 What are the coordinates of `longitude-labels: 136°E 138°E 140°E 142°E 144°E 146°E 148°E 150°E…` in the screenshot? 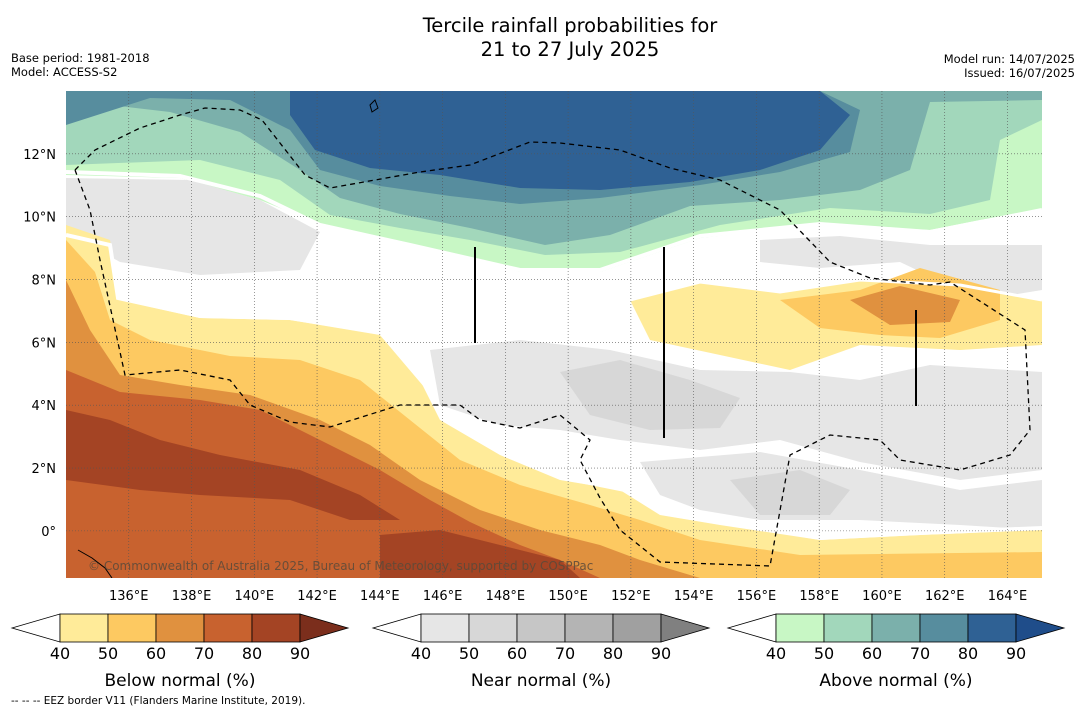 It's located at (568, 596).